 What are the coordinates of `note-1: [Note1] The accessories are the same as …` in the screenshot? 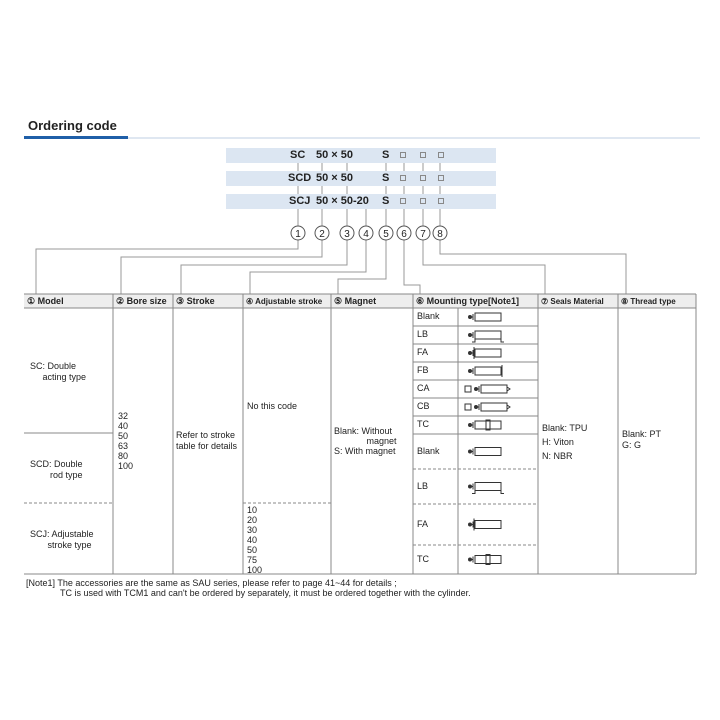 It's located at (211, 583).